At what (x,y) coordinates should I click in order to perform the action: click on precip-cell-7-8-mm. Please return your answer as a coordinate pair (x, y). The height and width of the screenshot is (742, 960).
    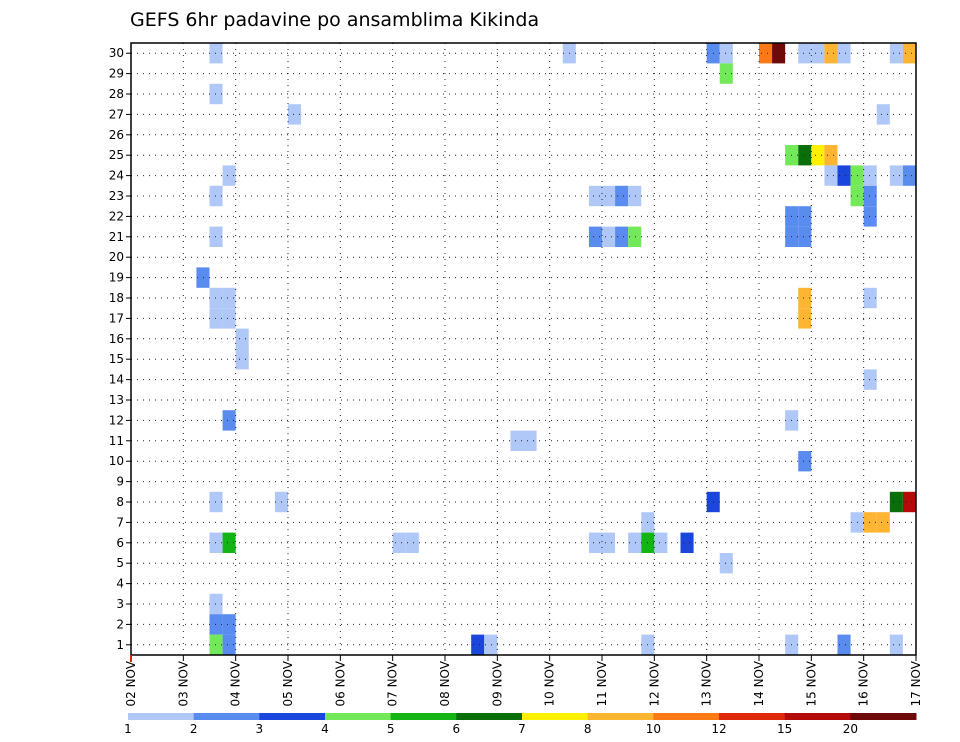
    Looking at the image, I should click on (818, 155).